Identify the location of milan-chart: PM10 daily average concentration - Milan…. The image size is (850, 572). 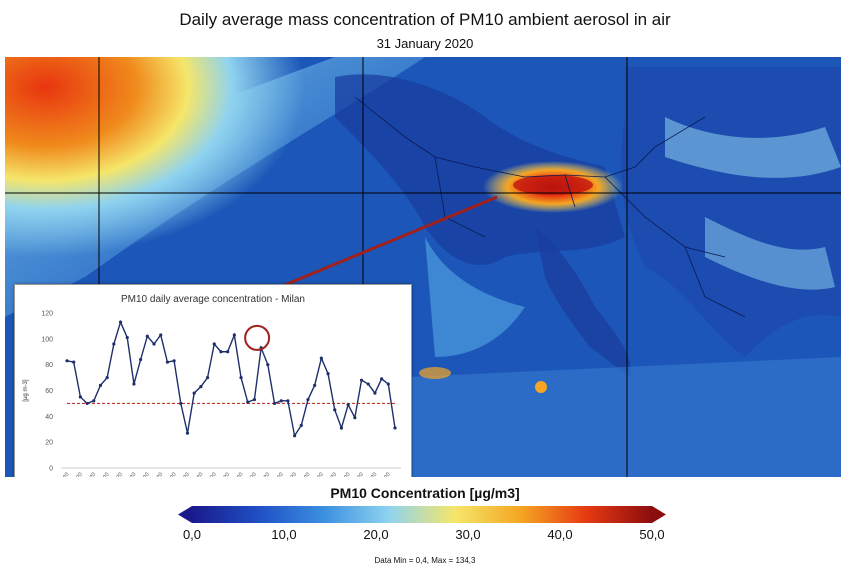
(212, 385).